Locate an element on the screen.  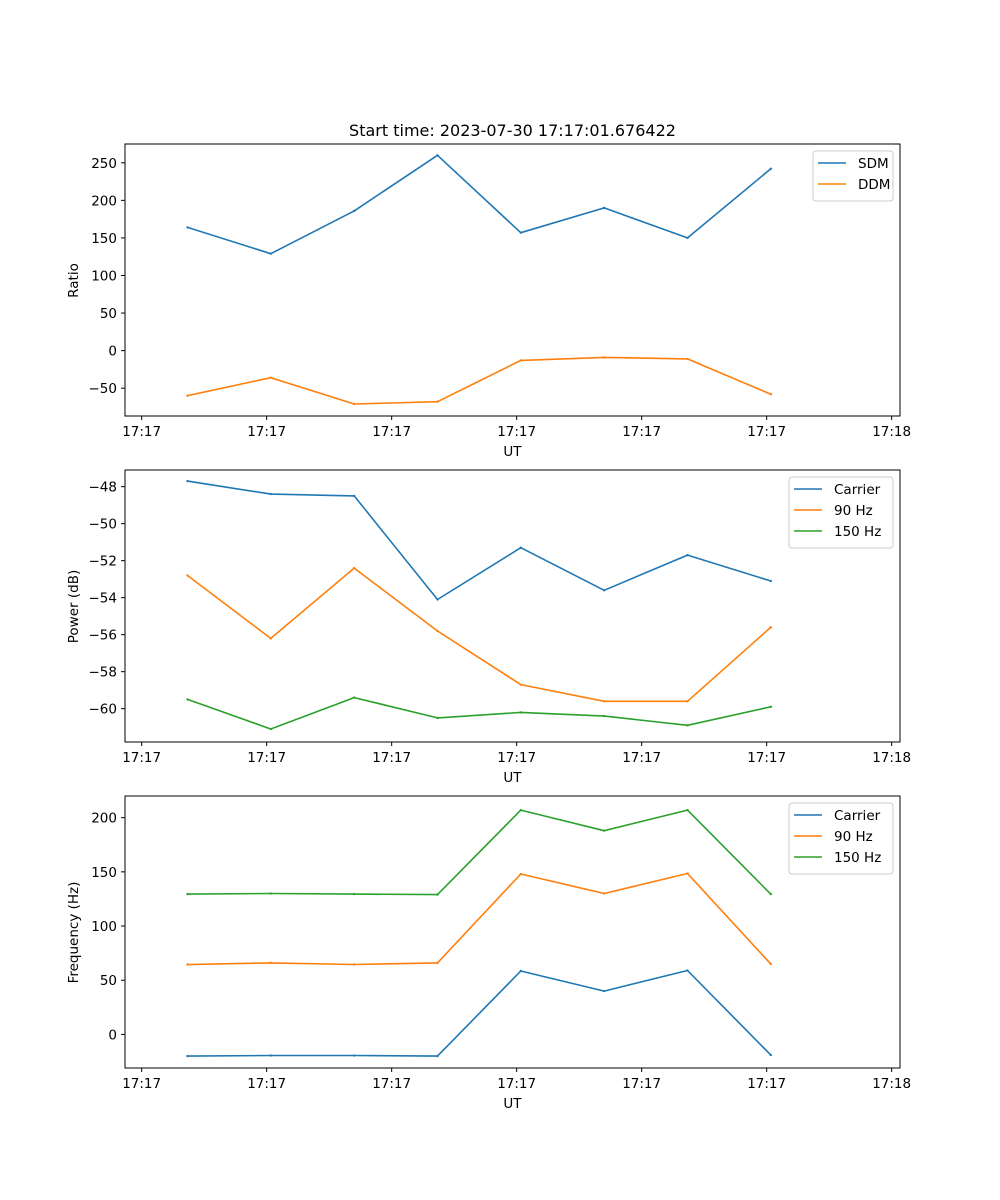
y-tick-label: 50 is located at coordinates (108, 981).